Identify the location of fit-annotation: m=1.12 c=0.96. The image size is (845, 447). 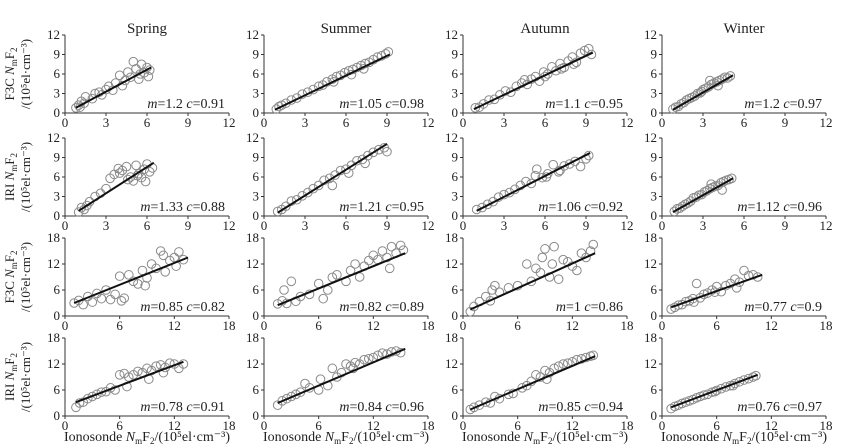
(779, 207).